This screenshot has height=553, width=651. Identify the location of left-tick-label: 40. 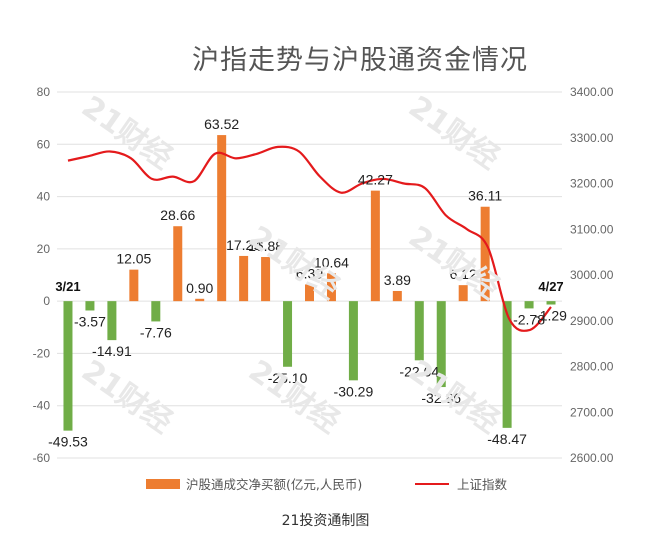
(44, 197).